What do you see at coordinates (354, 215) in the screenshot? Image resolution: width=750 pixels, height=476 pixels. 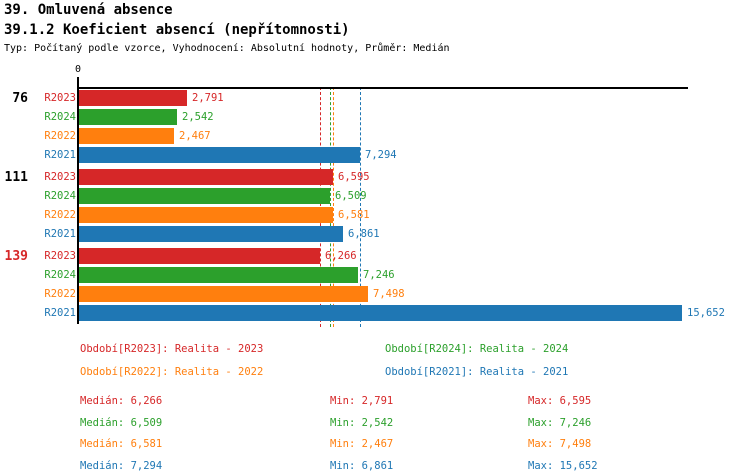 I see `value-label: 6,581` at bounding box center [354, 215].